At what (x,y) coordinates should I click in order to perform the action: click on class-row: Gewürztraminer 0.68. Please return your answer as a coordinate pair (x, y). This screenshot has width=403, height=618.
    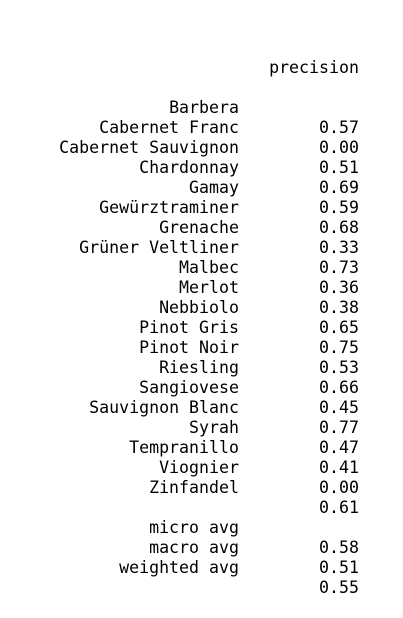
    Looking at the image, I should click on (201, 207).